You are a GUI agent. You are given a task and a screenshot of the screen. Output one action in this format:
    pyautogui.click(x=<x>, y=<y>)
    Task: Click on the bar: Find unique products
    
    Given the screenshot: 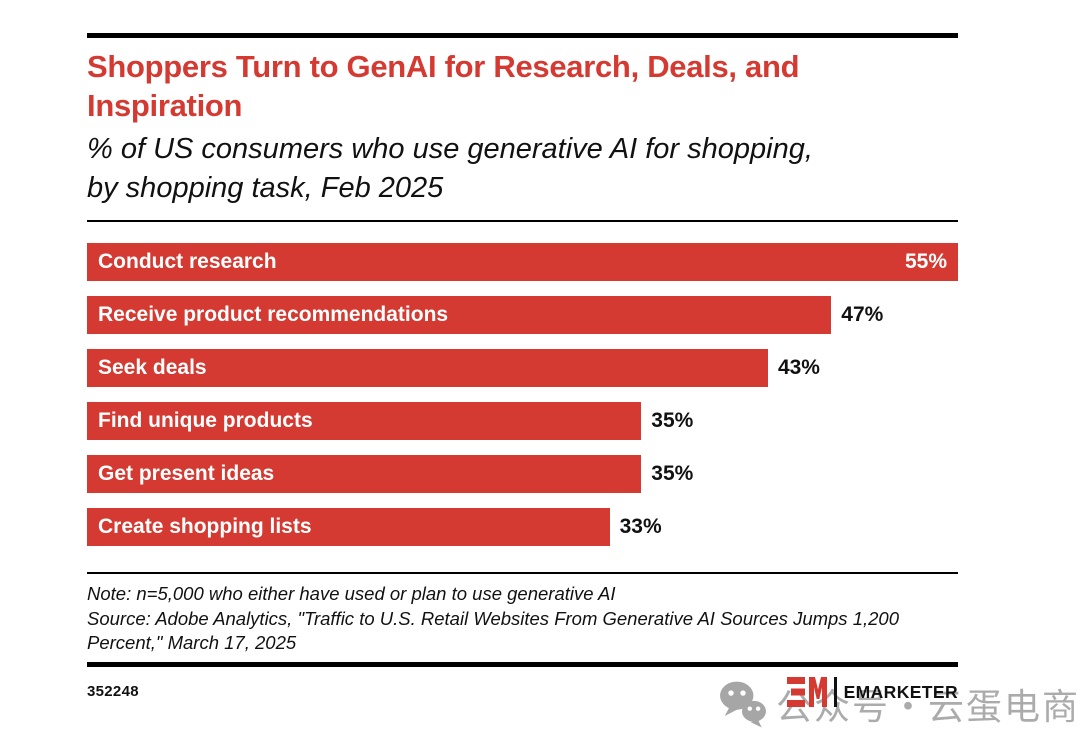 What is the action you would take?
    pyautogui.click(x=364, y=421)
    